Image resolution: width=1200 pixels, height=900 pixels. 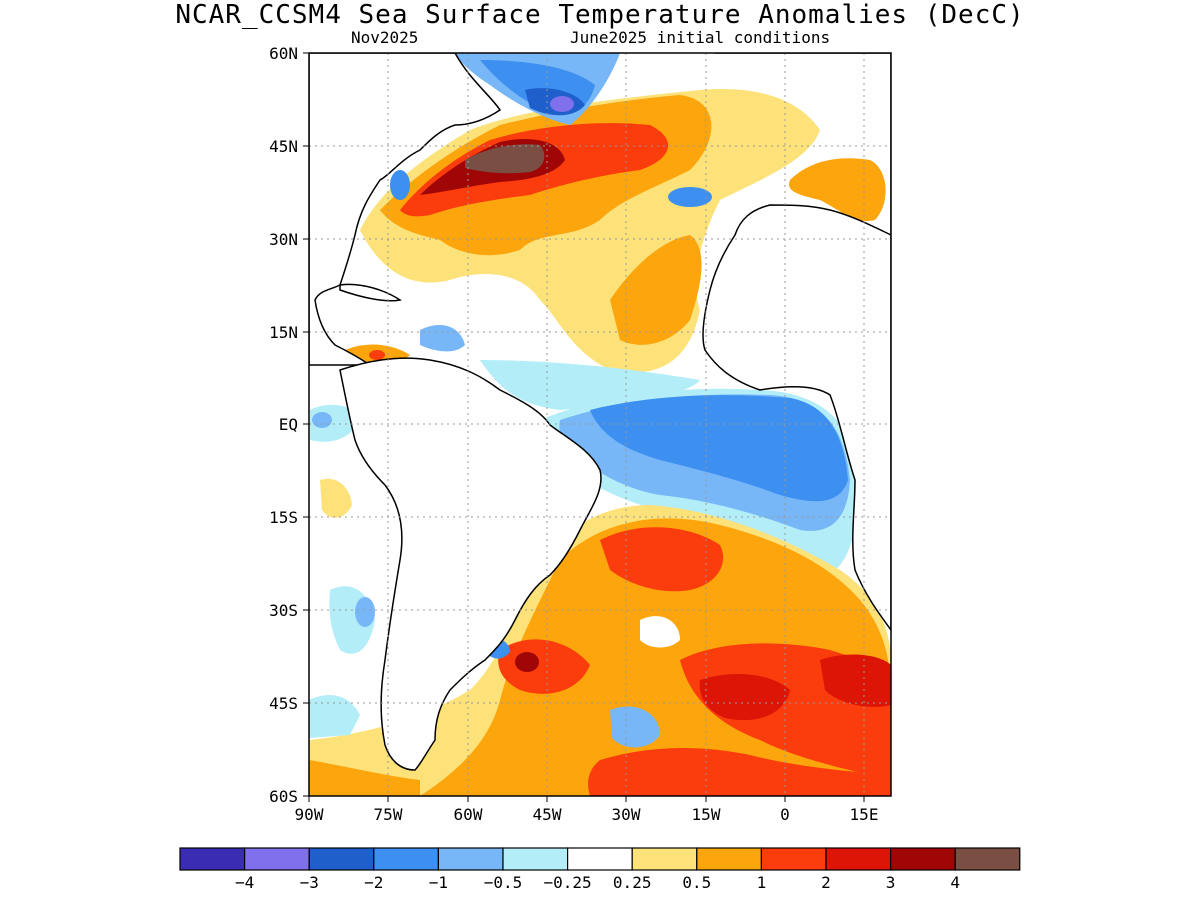 I want to click on y-axis-labels: 60N 45N 30N 15N EQ 15S 30S 45S 60S, so click(x=283, y=425).